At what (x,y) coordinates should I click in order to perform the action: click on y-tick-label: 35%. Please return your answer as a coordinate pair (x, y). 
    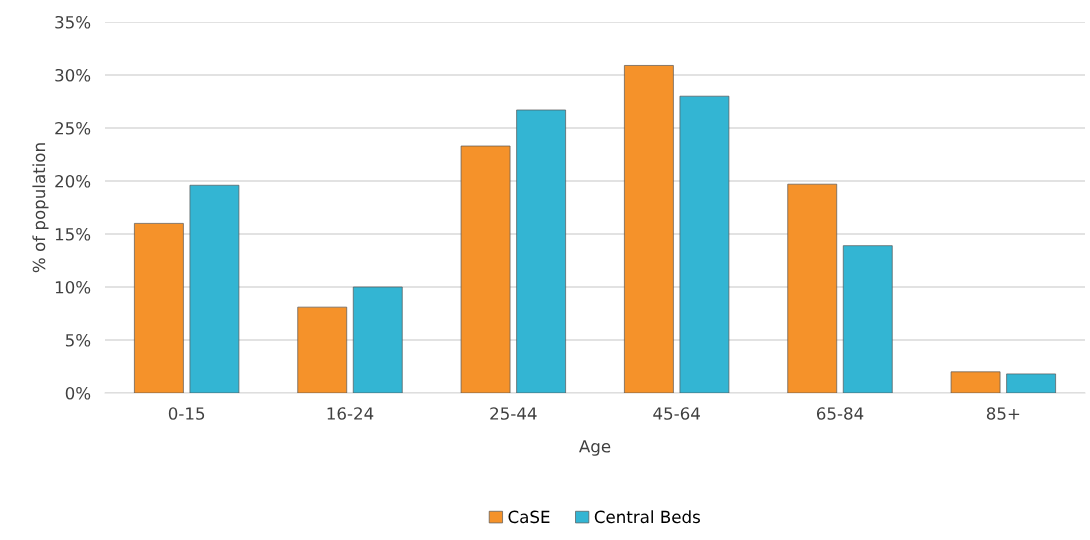
    Looking at the image, I should click on (73, 22).